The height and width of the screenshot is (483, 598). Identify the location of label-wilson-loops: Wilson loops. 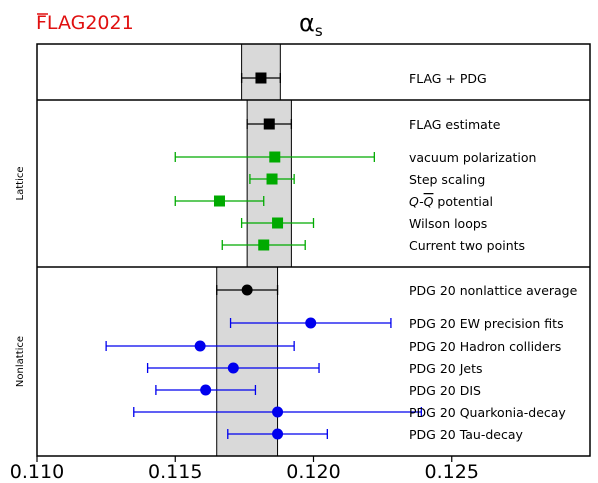
(448, 223).